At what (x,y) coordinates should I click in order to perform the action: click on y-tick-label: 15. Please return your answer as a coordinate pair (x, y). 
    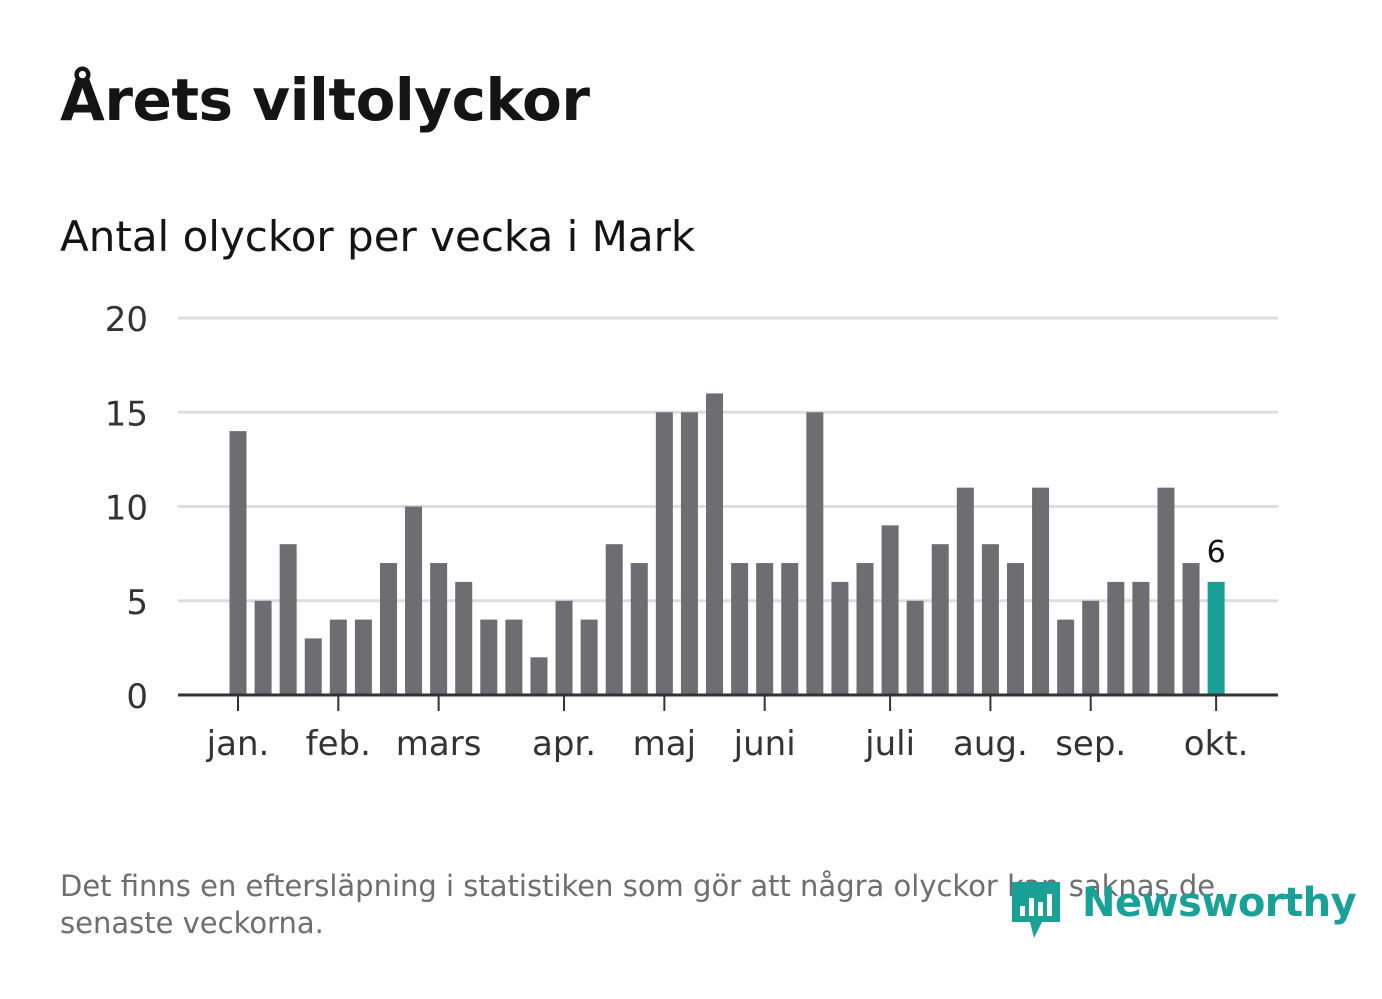
    Looking at the image, I should click on (126, 414).